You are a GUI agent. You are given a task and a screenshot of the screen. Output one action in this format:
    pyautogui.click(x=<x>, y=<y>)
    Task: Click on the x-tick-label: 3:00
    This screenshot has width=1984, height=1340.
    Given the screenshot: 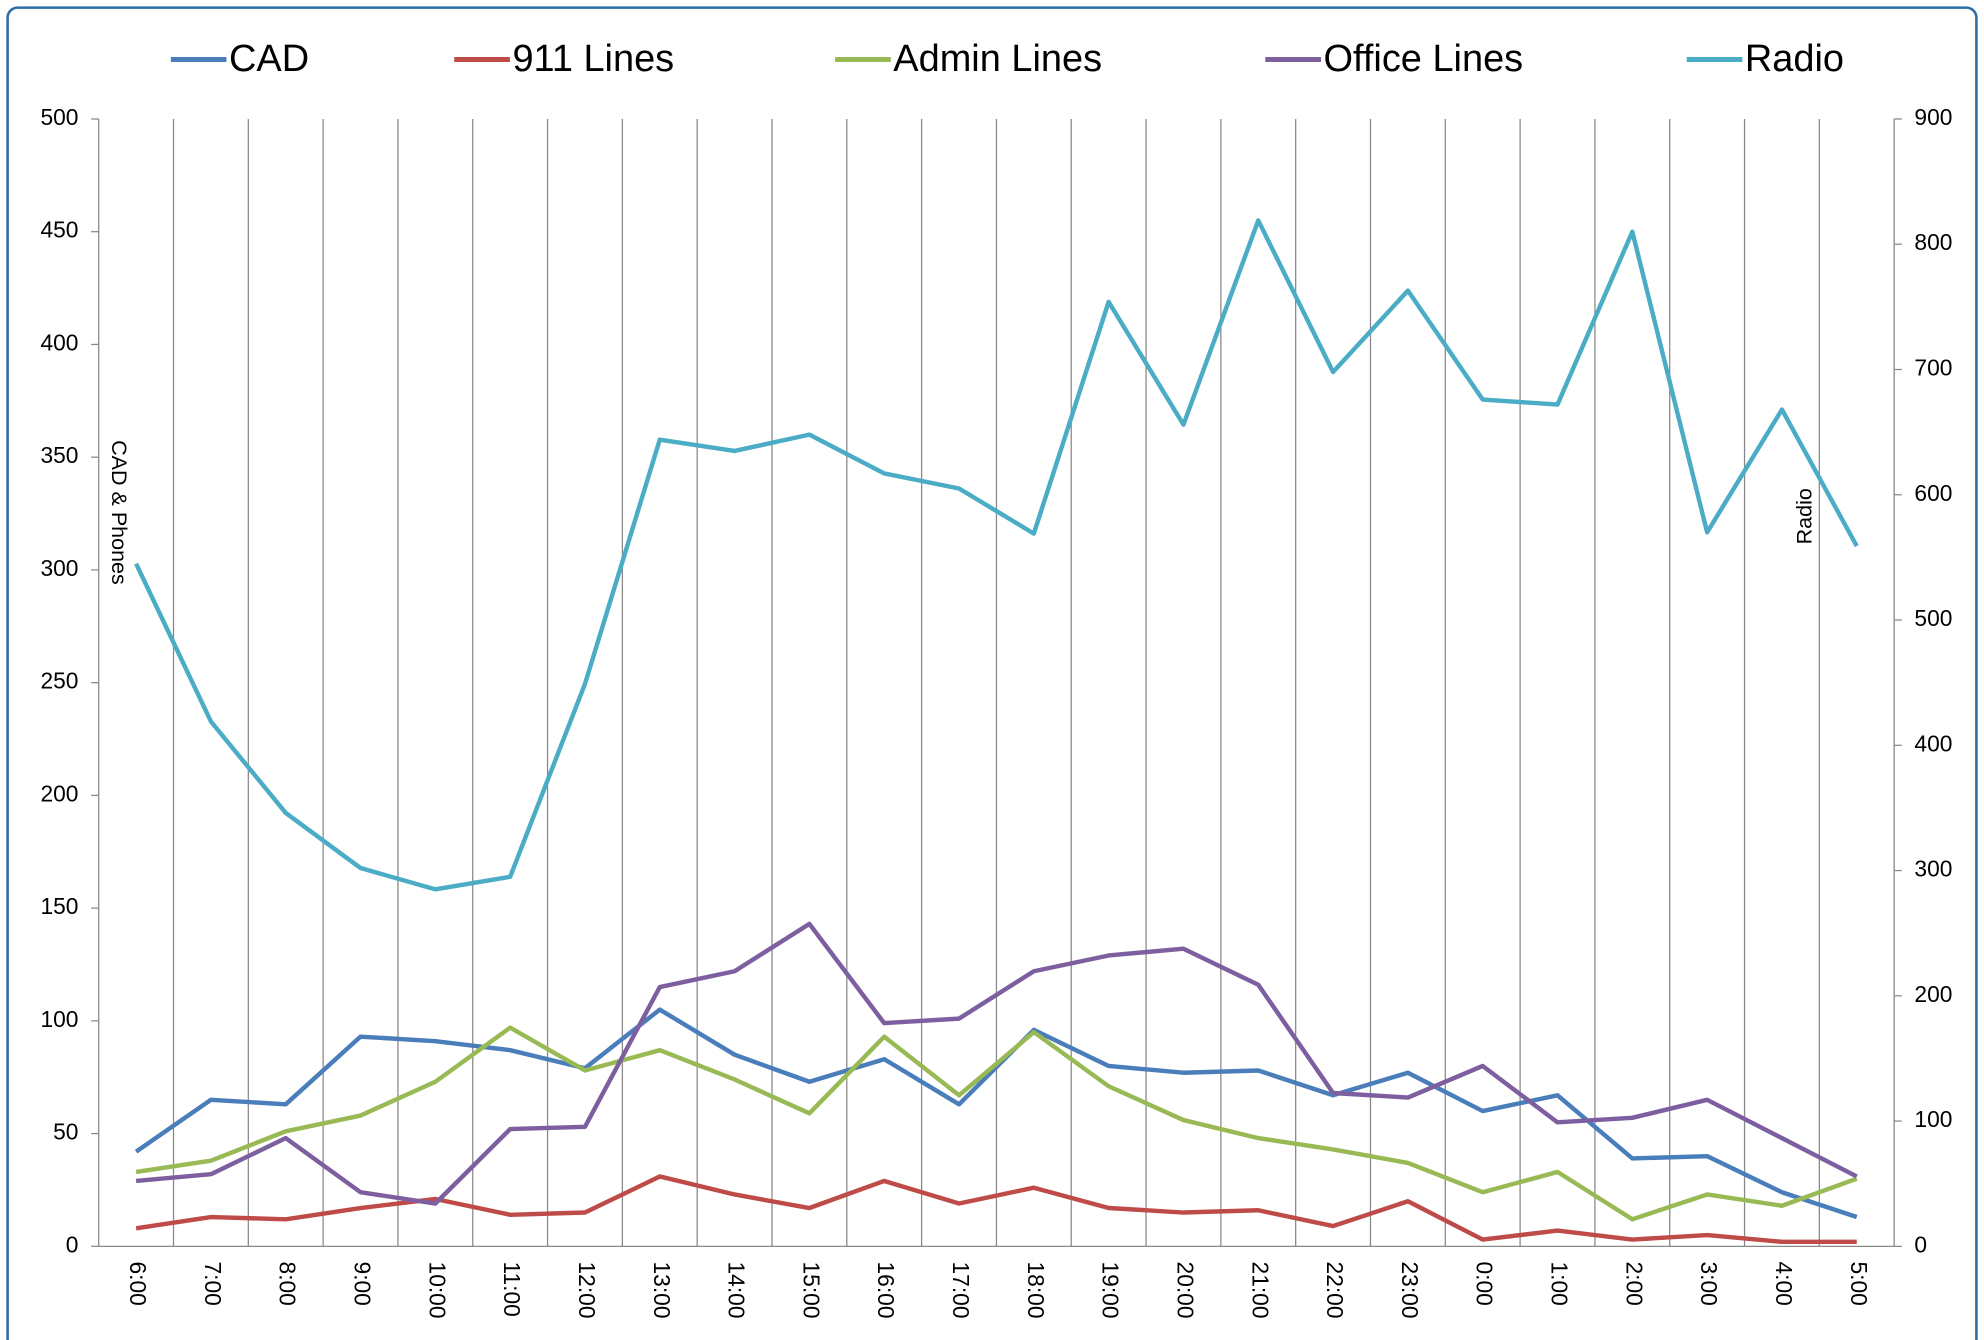 What is the action you would take?
    pyautogui.click(x=1709, y=1284)
    